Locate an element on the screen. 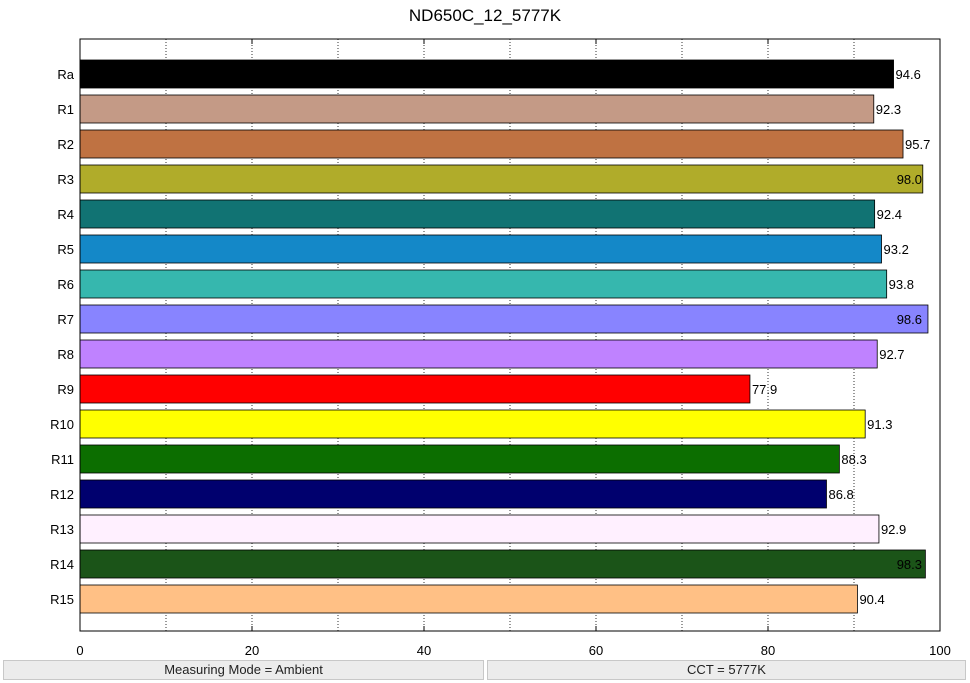 The width and height of the screenshot is (970, 683). value-label: 91.3 is located at coordinates (879, 424).